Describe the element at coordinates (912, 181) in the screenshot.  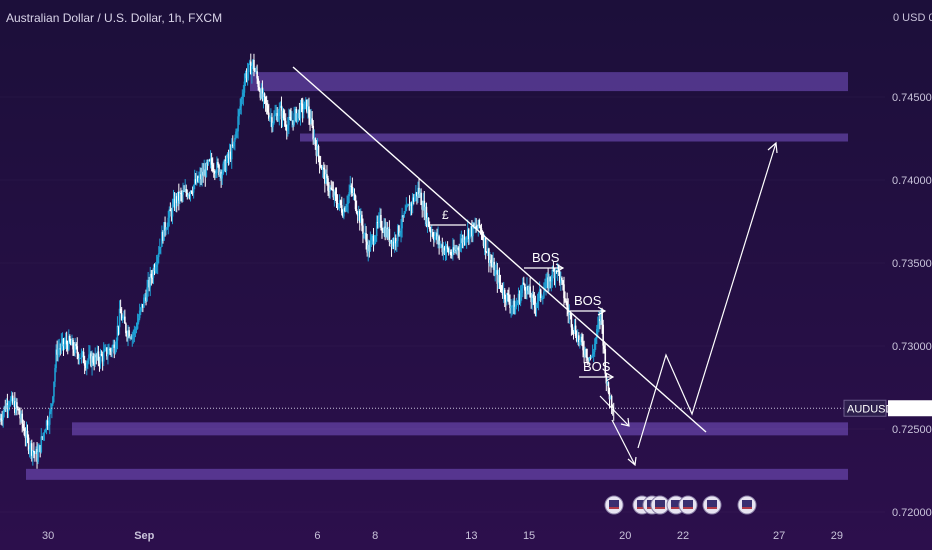
I see `y-tick-label-1: 0.74000` at that location.